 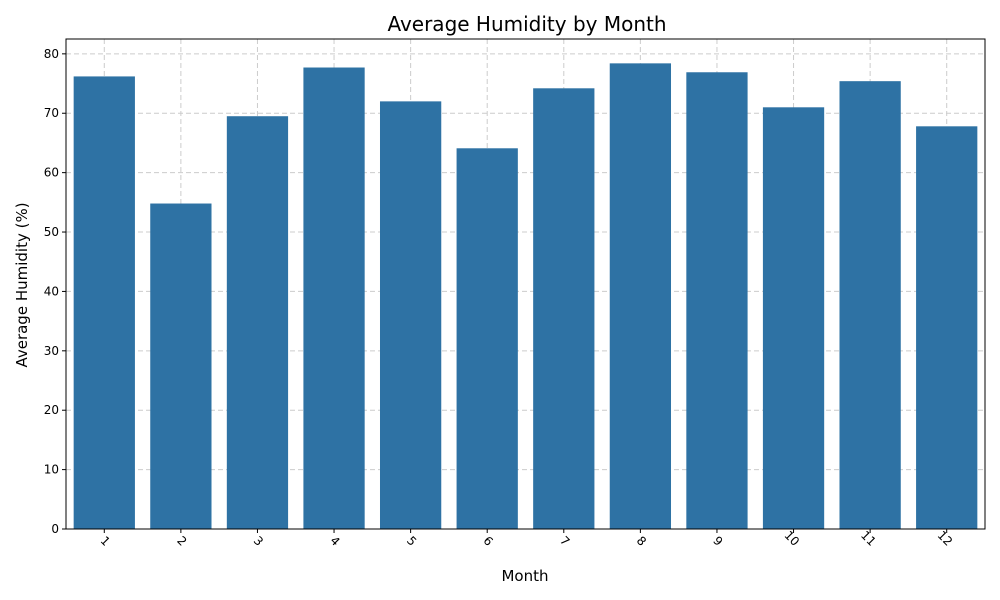 I want to click on x-tick-label: 2, so click(x=181, y=540).